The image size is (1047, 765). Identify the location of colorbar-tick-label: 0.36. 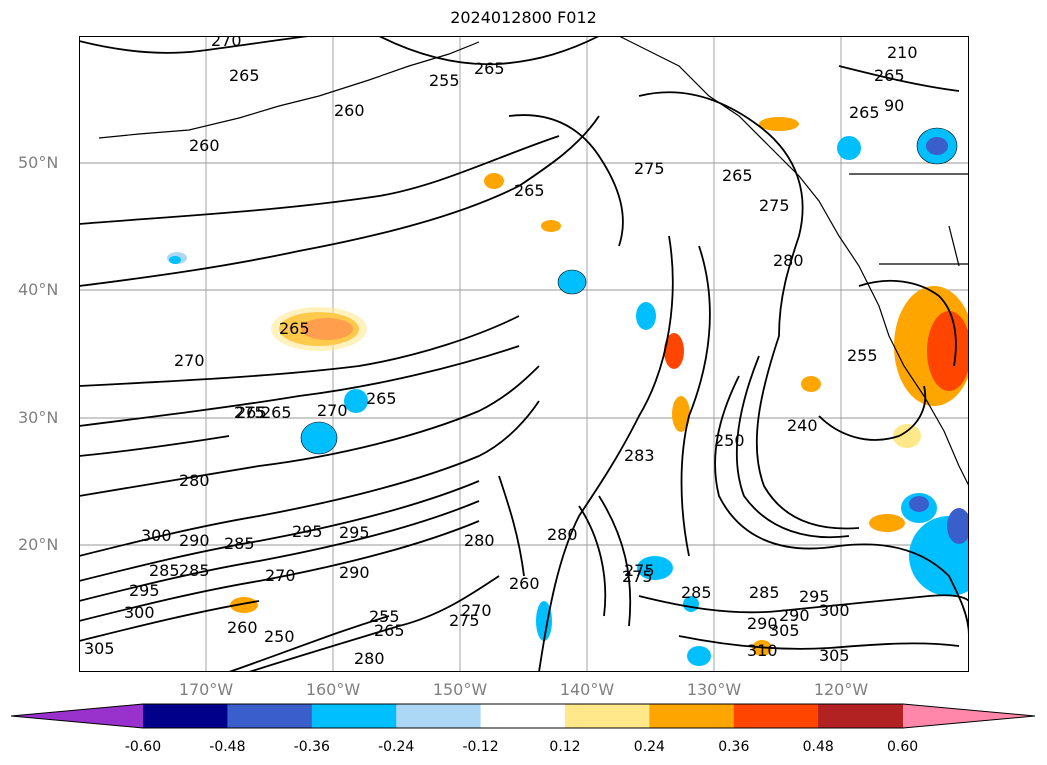
(734, 747).